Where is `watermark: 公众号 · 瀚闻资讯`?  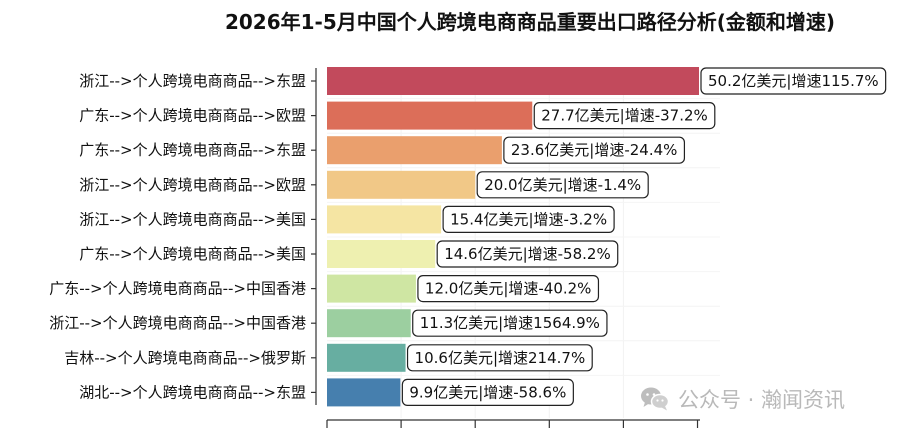
watermark: 公众号 · 瀚闻资讯 is located at coordinates (742, 399).